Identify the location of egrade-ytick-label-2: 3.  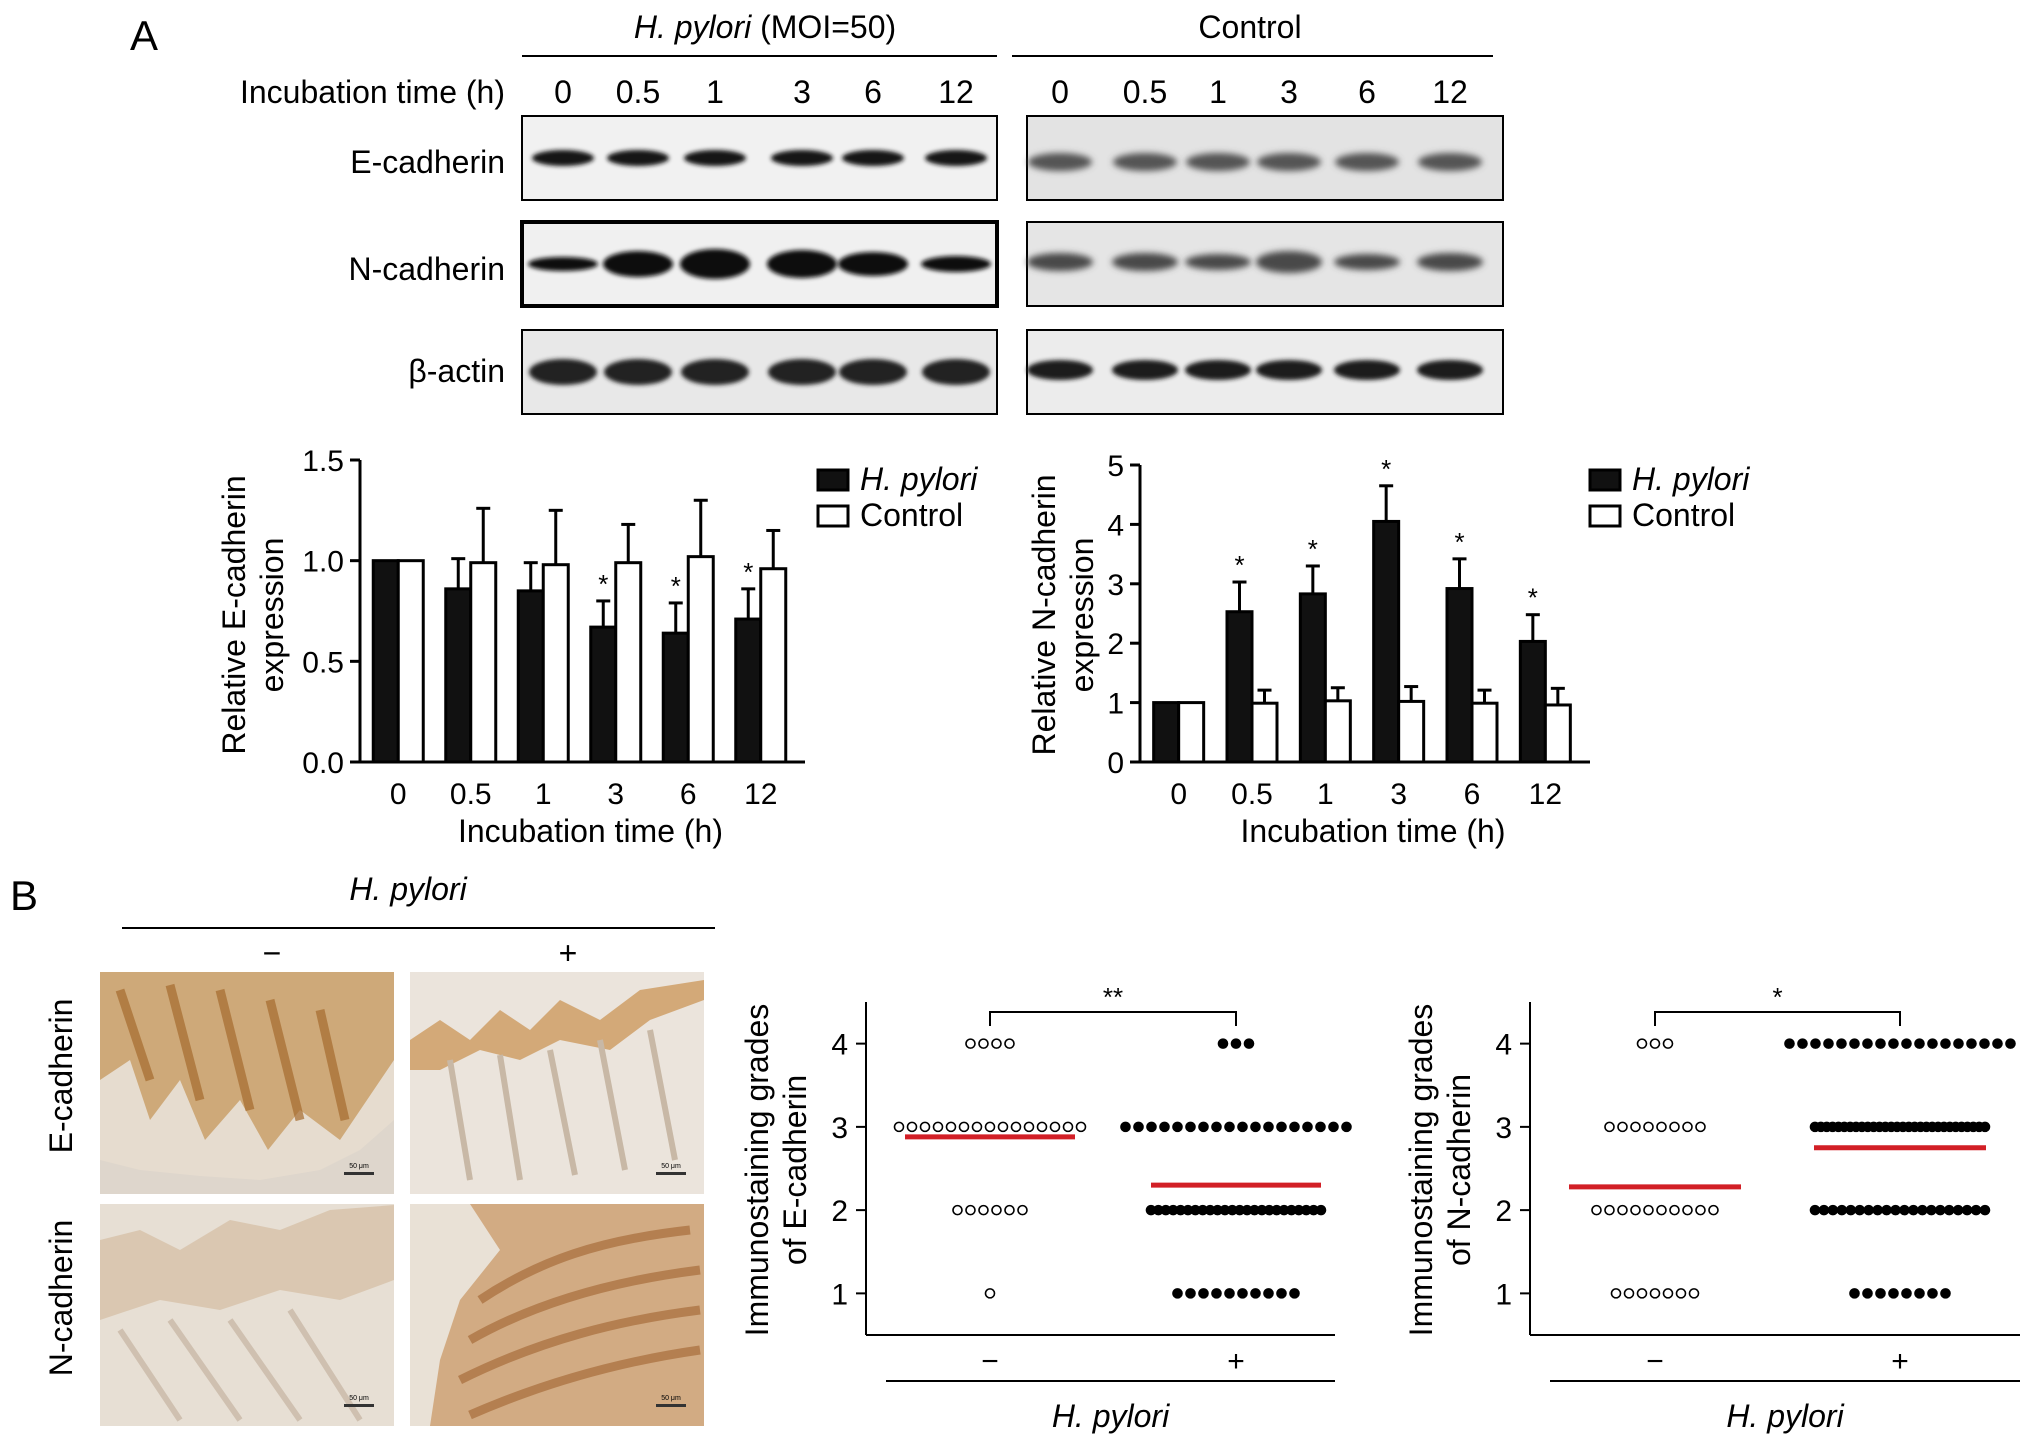
(839, 1128).